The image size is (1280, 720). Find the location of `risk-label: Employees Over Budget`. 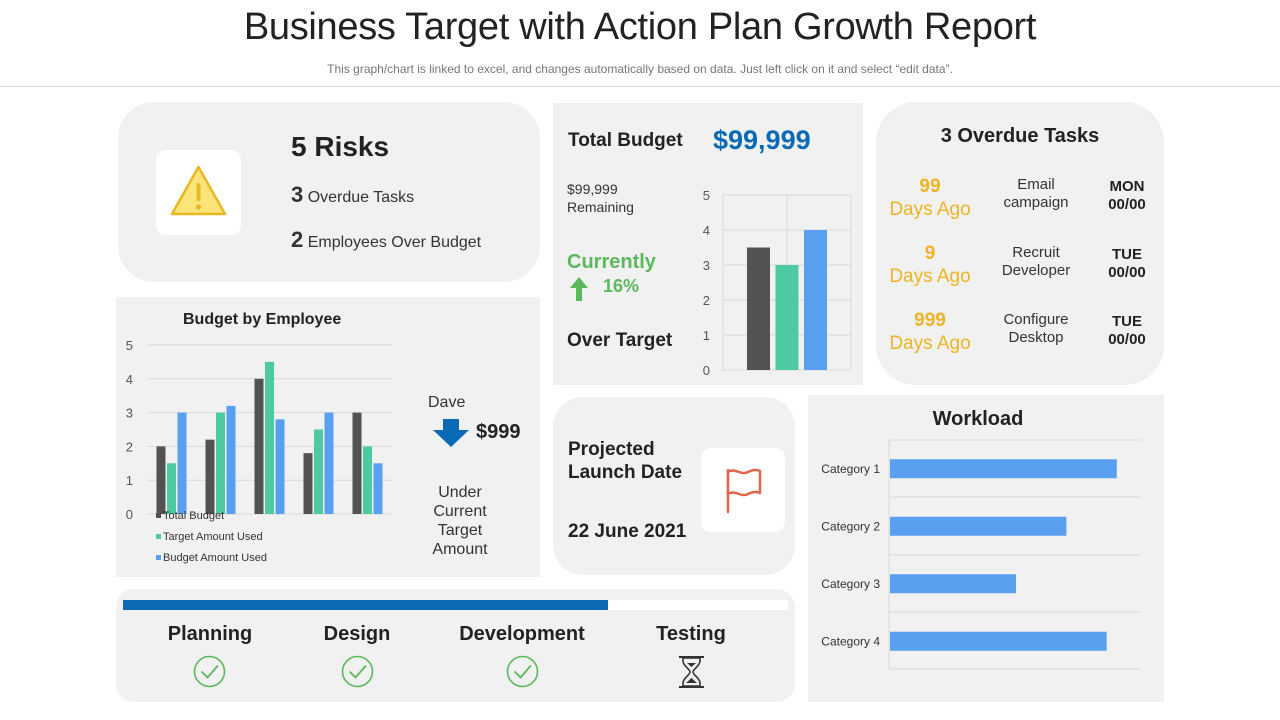

risk-label: Employees Over Budget is located at coordinates (394, 242).